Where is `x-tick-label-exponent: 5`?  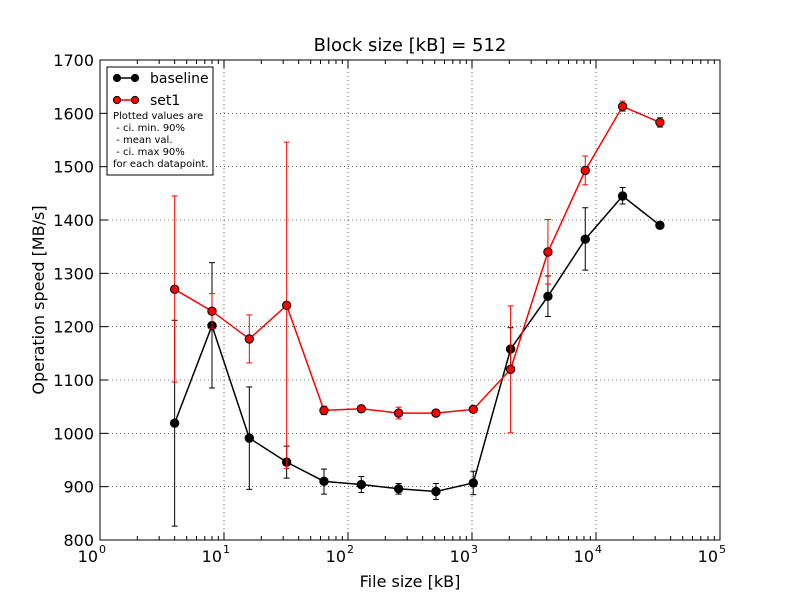
x-tick-label-exponent: 5 is located at coordinates (722, 549).